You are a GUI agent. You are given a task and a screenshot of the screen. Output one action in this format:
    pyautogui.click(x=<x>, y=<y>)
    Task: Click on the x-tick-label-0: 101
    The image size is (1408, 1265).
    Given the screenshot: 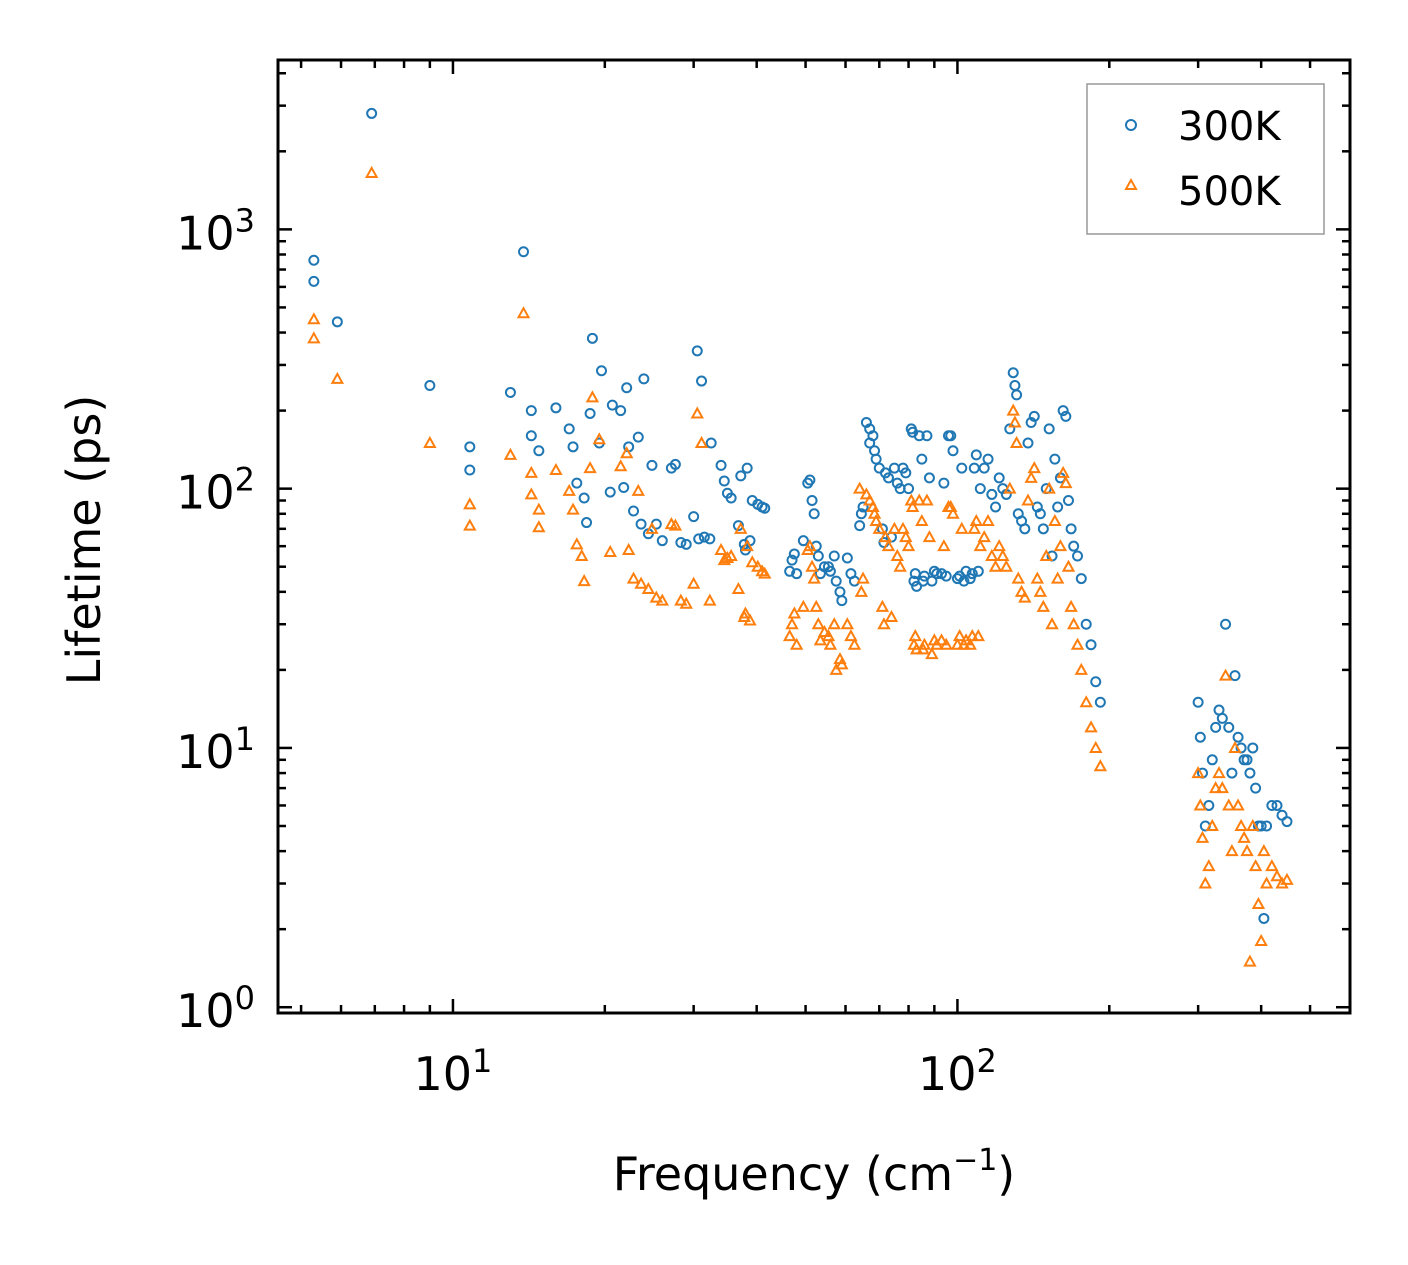 What is the action you would take?
    pyautogui.click(x=452, y=1071)
    